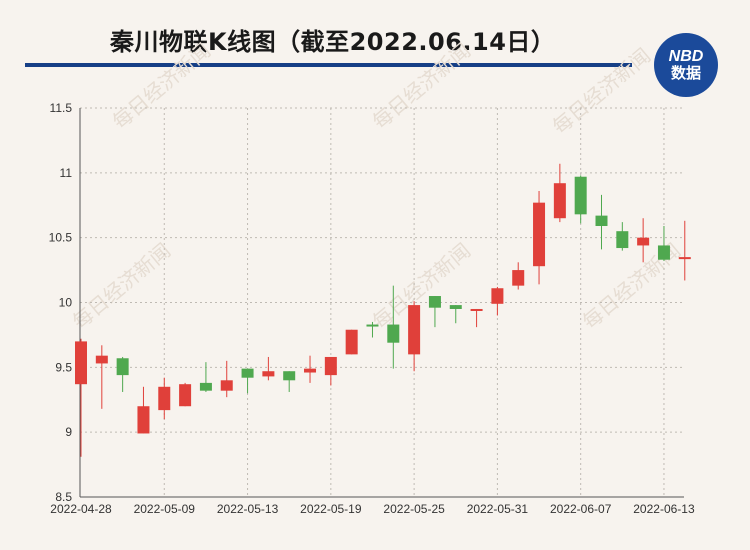 This screenshot has height=550, width=750. I want to click on y-tick-label: 9.5, so click(63, 367).